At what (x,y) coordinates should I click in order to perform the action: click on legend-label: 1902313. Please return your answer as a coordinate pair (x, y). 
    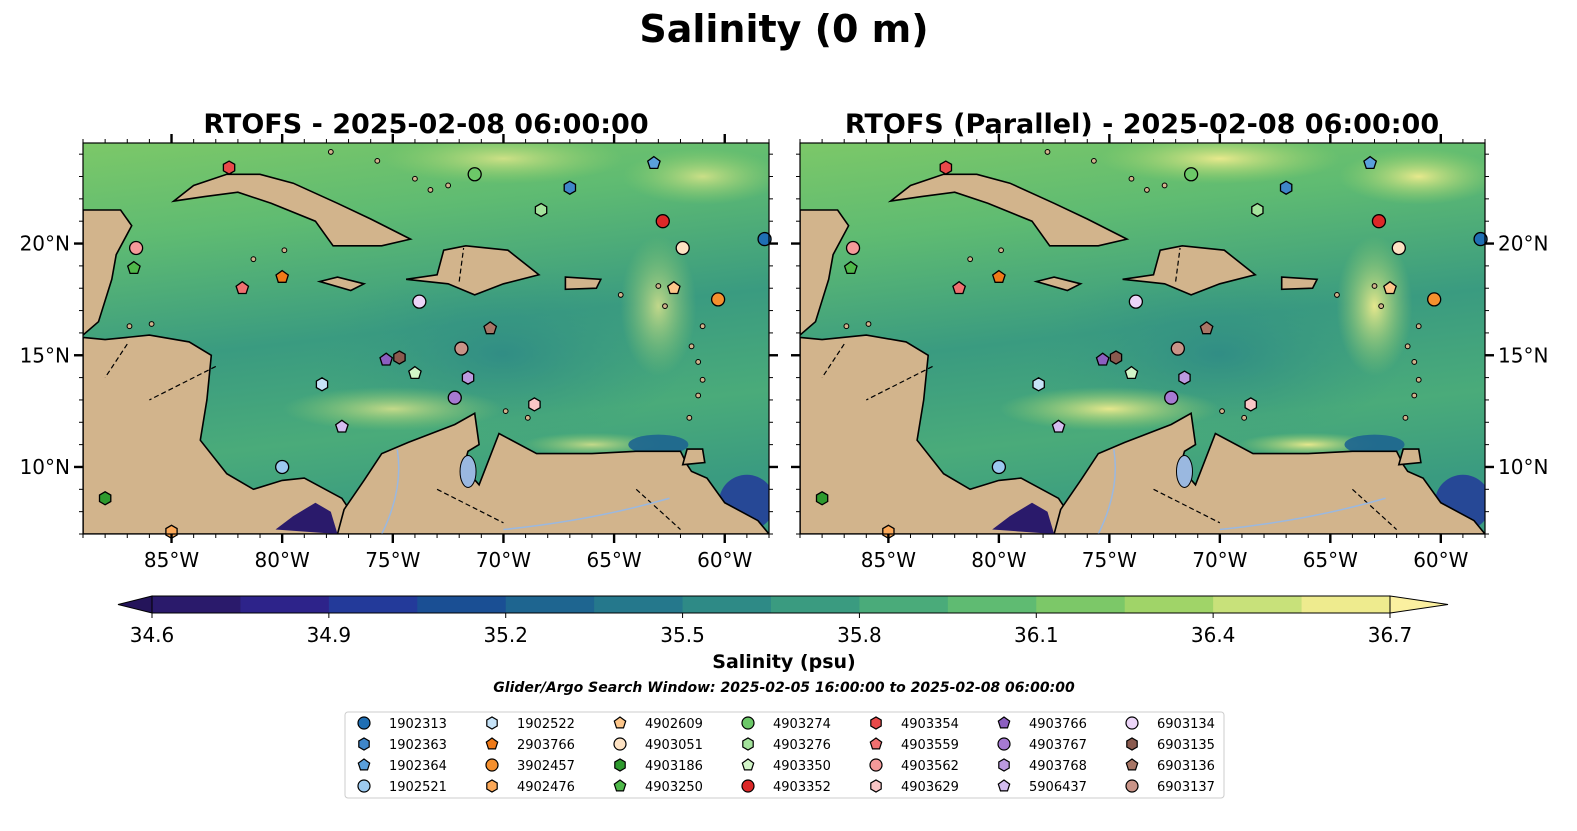
    Looking at the image, I should click on (418, 724).